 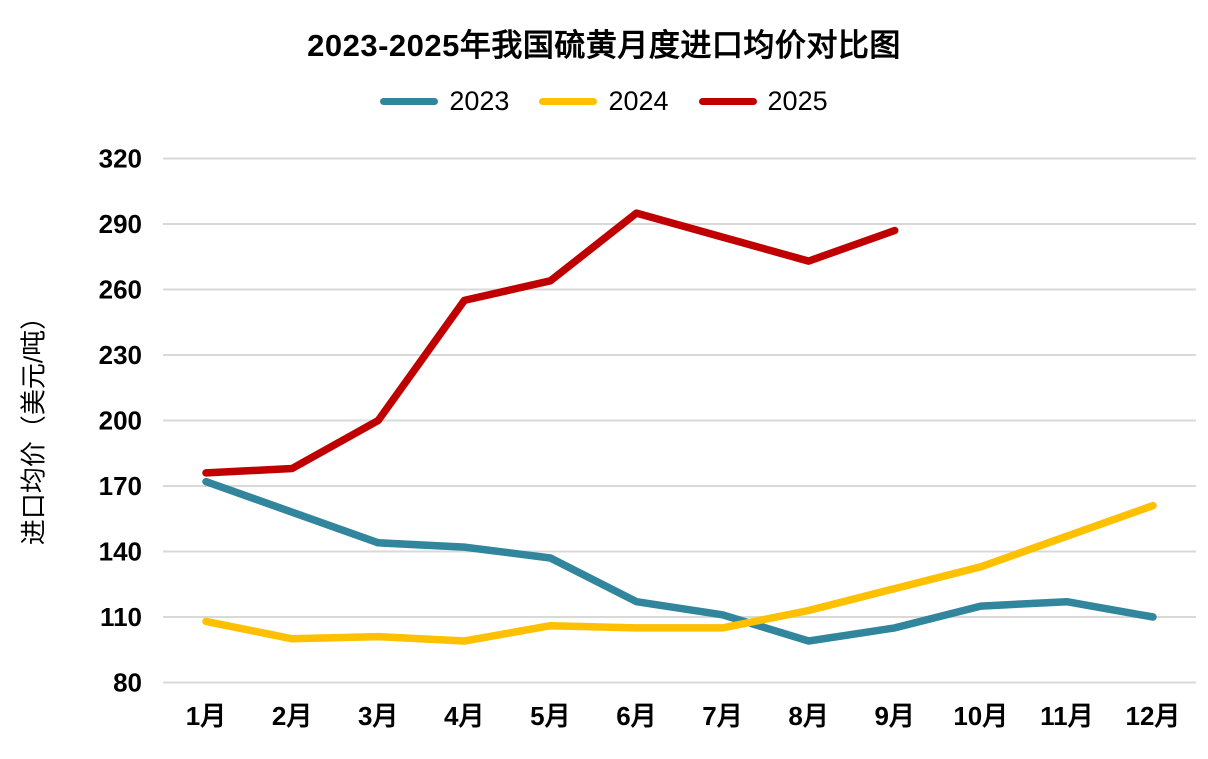 I want to click on y-tick-label-140: 140, so click(x=120, y=552).